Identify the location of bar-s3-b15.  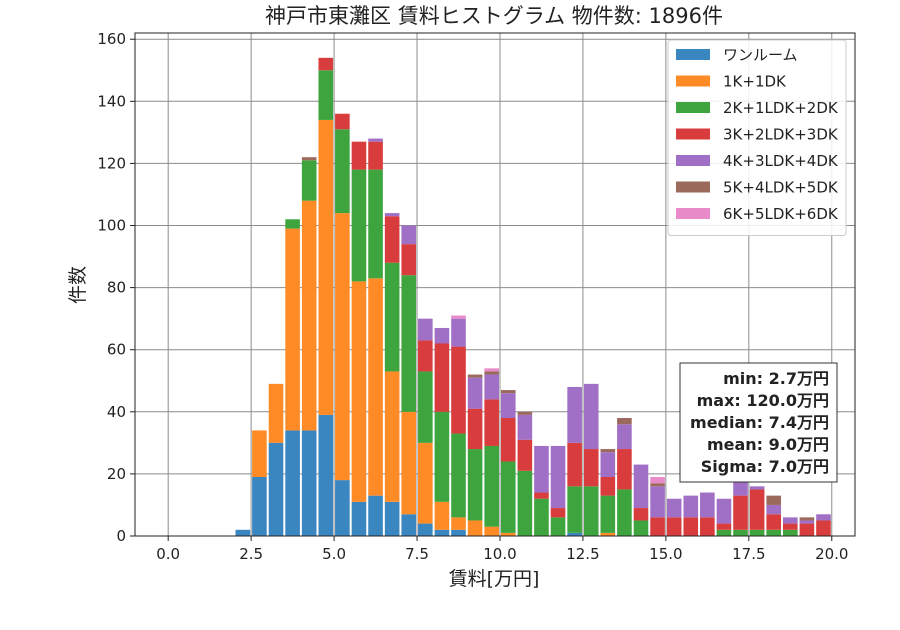
(491, 422).